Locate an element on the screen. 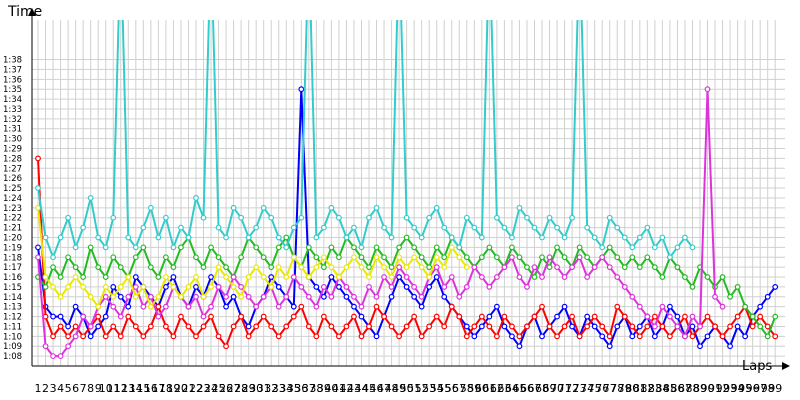  y-tick-label: 1:16 is located at coordinates (12, 278).